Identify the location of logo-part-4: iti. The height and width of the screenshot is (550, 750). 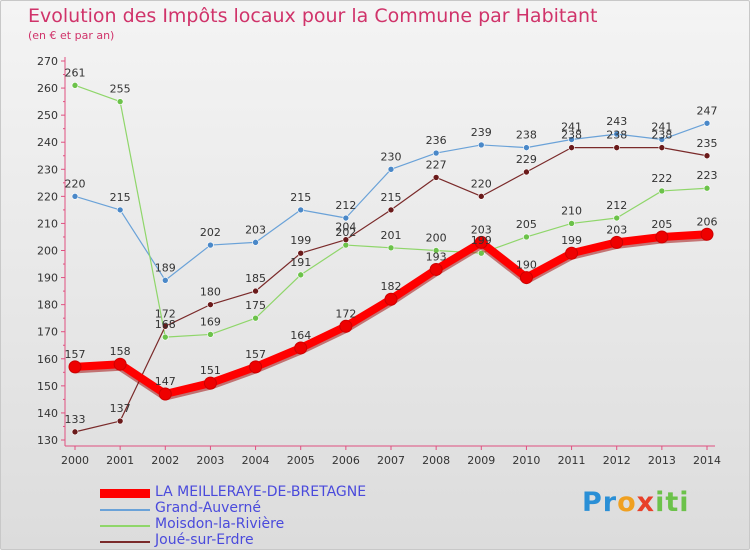
(672, 502).